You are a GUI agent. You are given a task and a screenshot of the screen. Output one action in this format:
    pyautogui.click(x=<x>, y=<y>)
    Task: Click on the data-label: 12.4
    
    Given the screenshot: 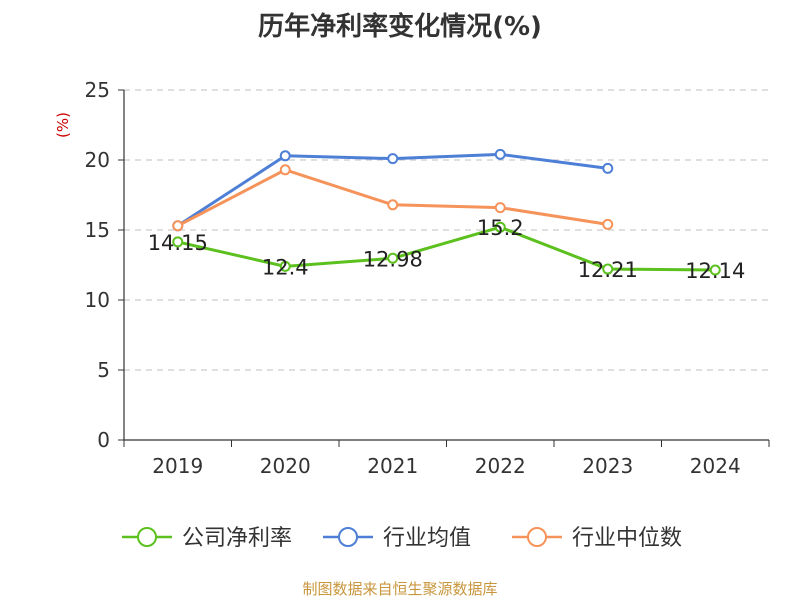 What is the action you would take?
    pyautogui.click(x=285, y=267)
    